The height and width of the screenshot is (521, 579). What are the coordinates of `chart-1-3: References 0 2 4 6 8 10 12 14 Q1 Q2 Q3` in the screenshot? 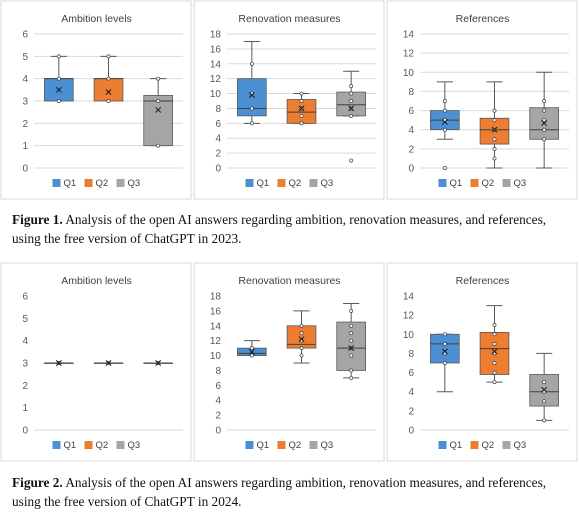 It's located at (482, 100).